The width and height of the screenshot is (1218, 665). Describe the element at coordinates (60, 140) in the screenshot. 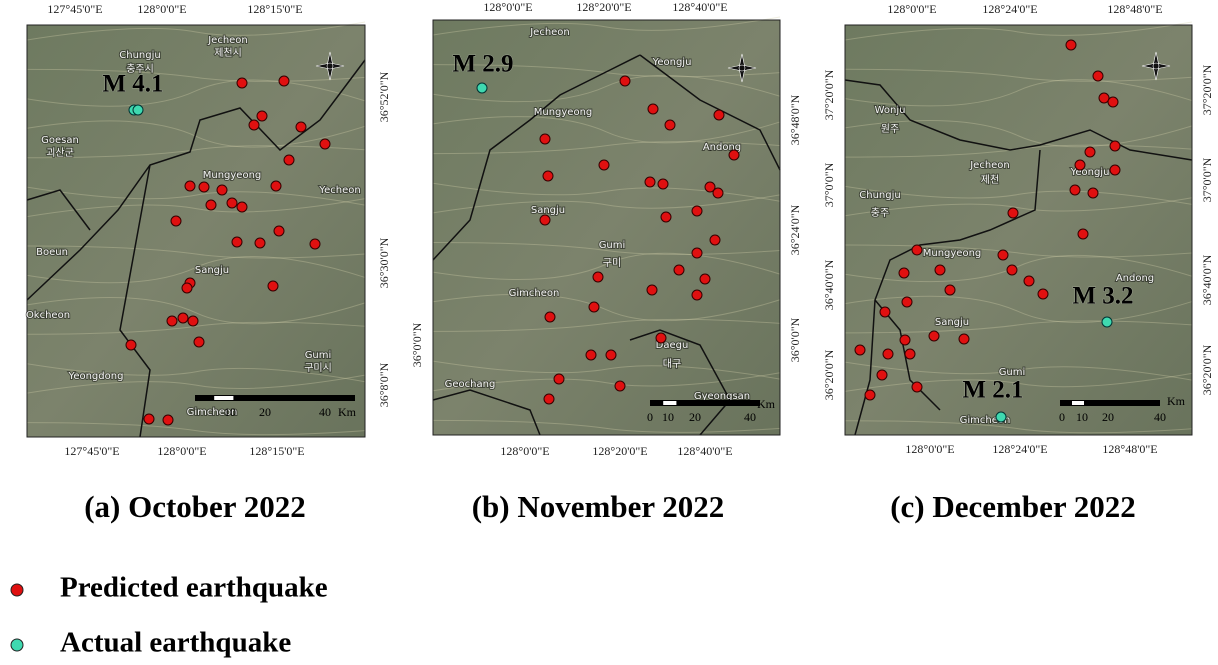

I see `place-name: Goesan` at that location.